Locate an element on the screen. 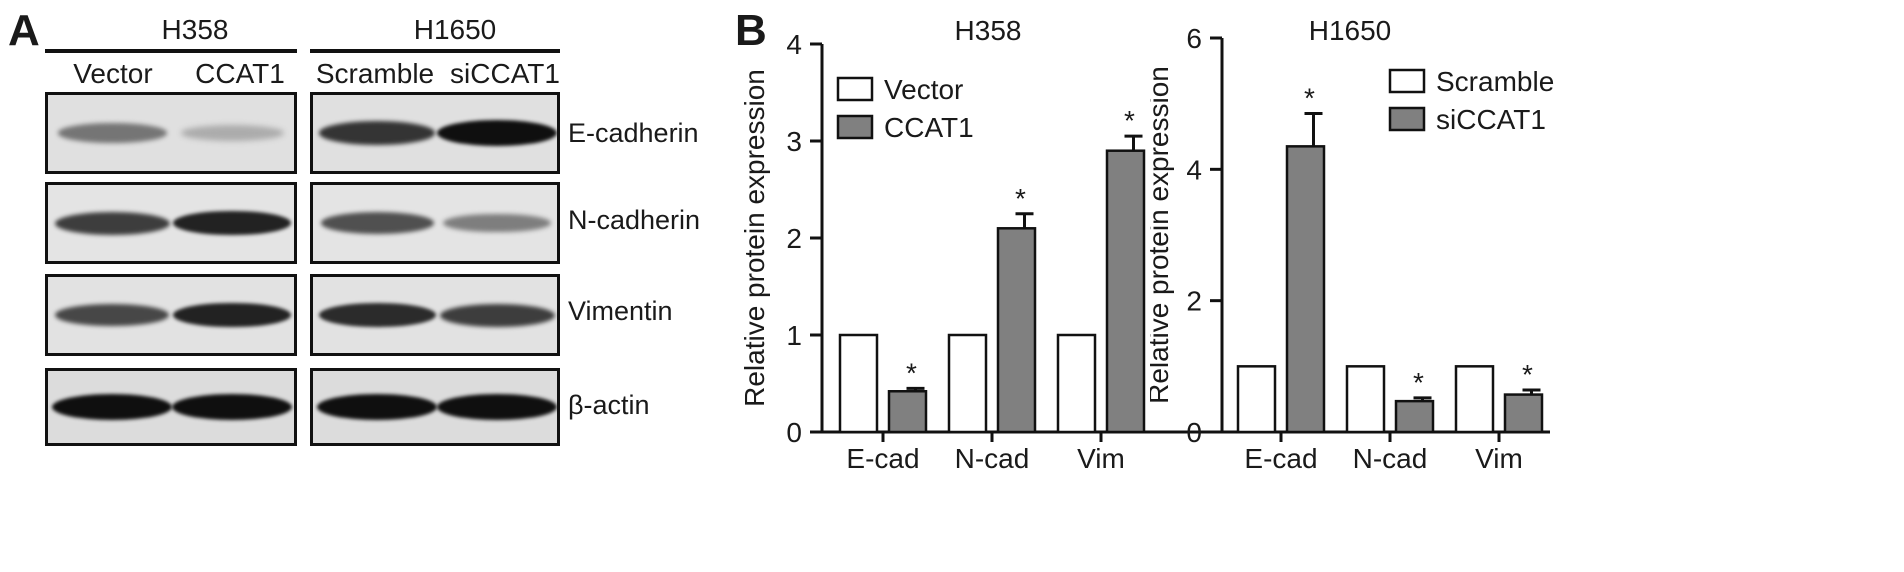  bar-vector-n-cad is located at coordinates (967, 383).